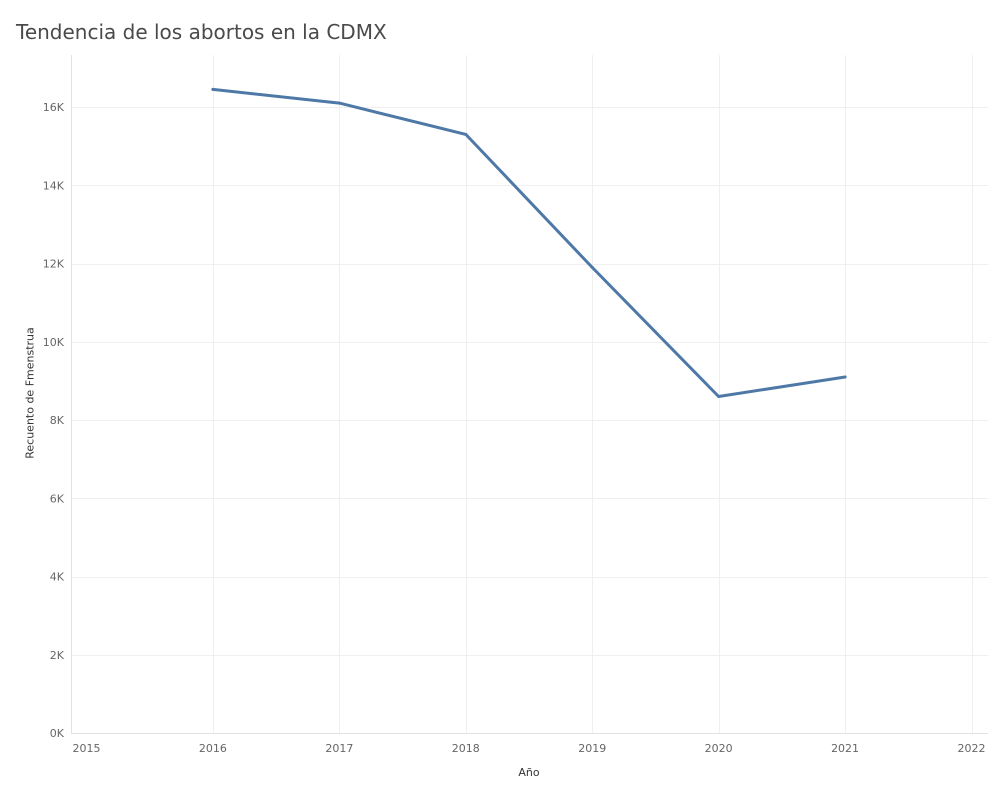 Image resolution: width=1000 pixels, height=800 pixels. I want to click on y-tick-labels: 0K 2K 4K 6K 8K 10K 12K 14K 16K, so click(54, 420).